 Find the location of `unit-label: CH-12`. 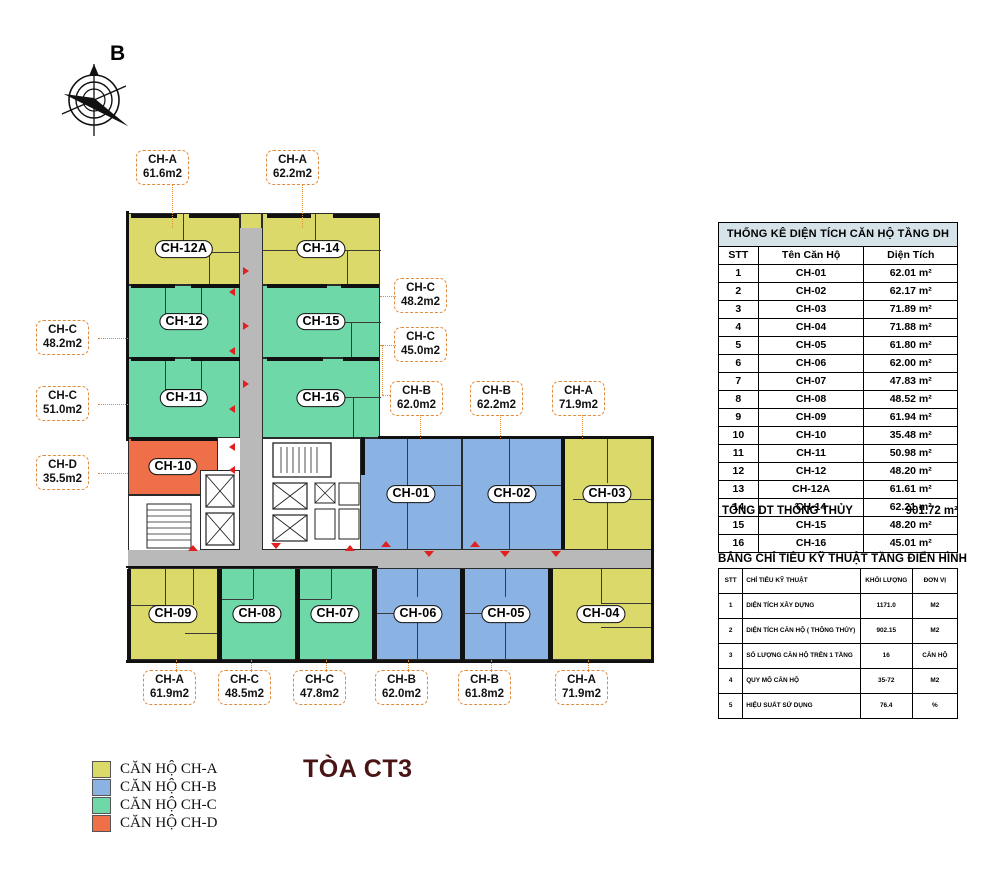

unit-label: CH-12 is located at coordinates (184, 321).